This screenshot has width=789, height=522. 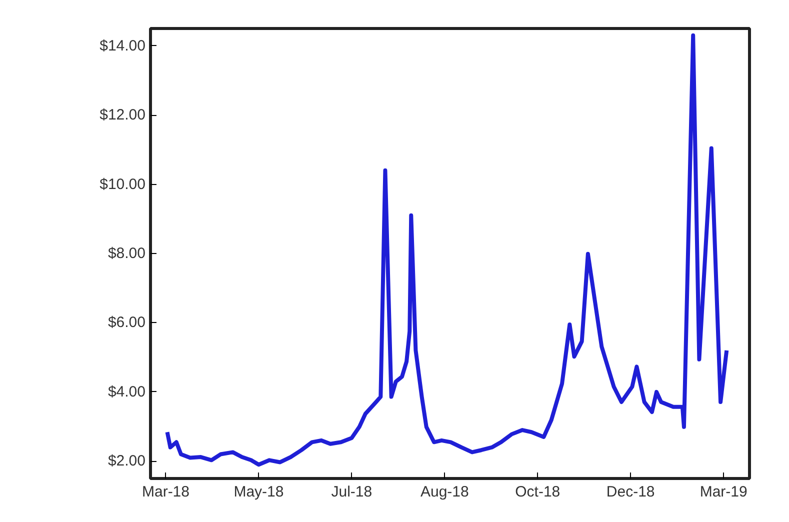 What do you see at coordinates (123, 115) in the screenshot?
I see `y-tick-label: $12.00` at bounding box center [123, 115].